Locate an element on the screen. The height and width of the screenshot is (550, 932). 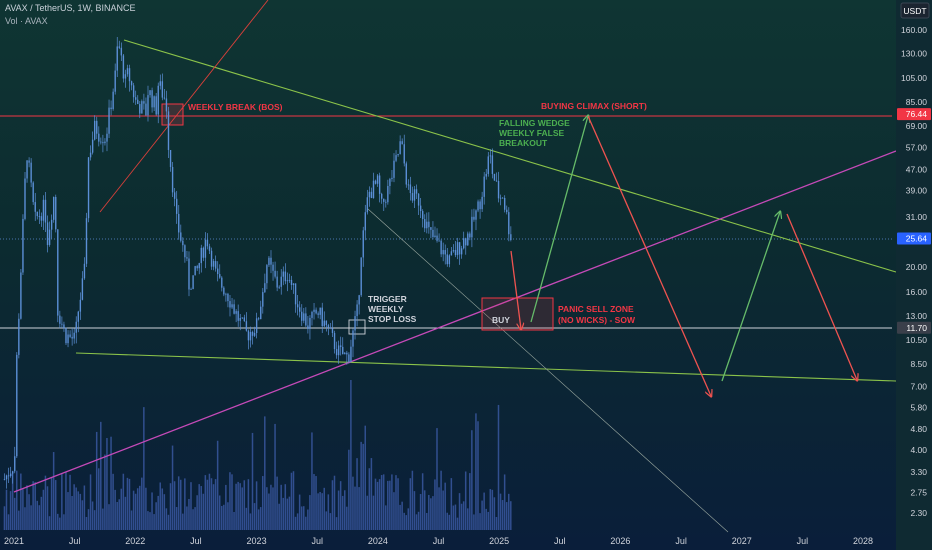
x-tick-label: Jul is located at coordinates (681, 541).